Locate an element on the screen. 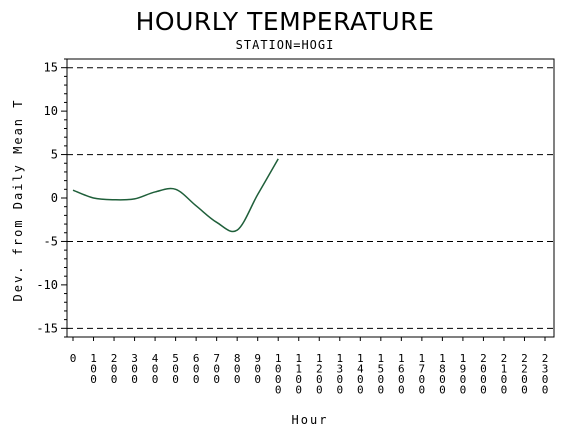 The width and height of the screenshot is (570, 430). y-tick-label: 15 is located at coordinates (51, 68).